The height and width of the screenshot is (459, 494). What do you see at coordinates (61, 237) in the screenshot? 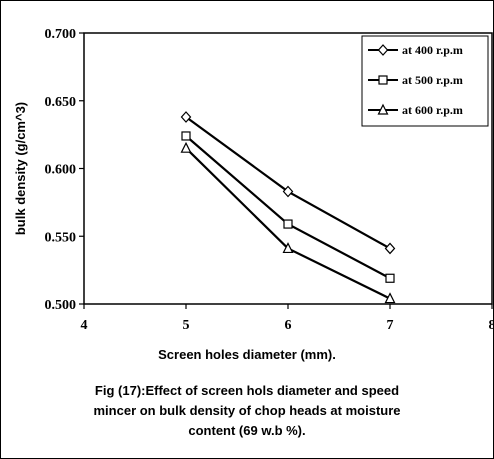
I see `y-tick-label: 0.550` at bounding box center [61, 237].